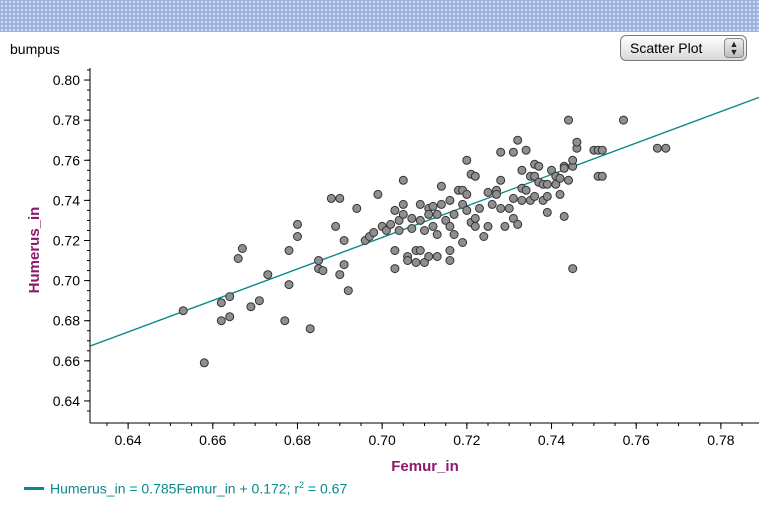 This screenshot has height=505, width=759. I want to click on y-tick-label: 0.72, so click(66, 240).